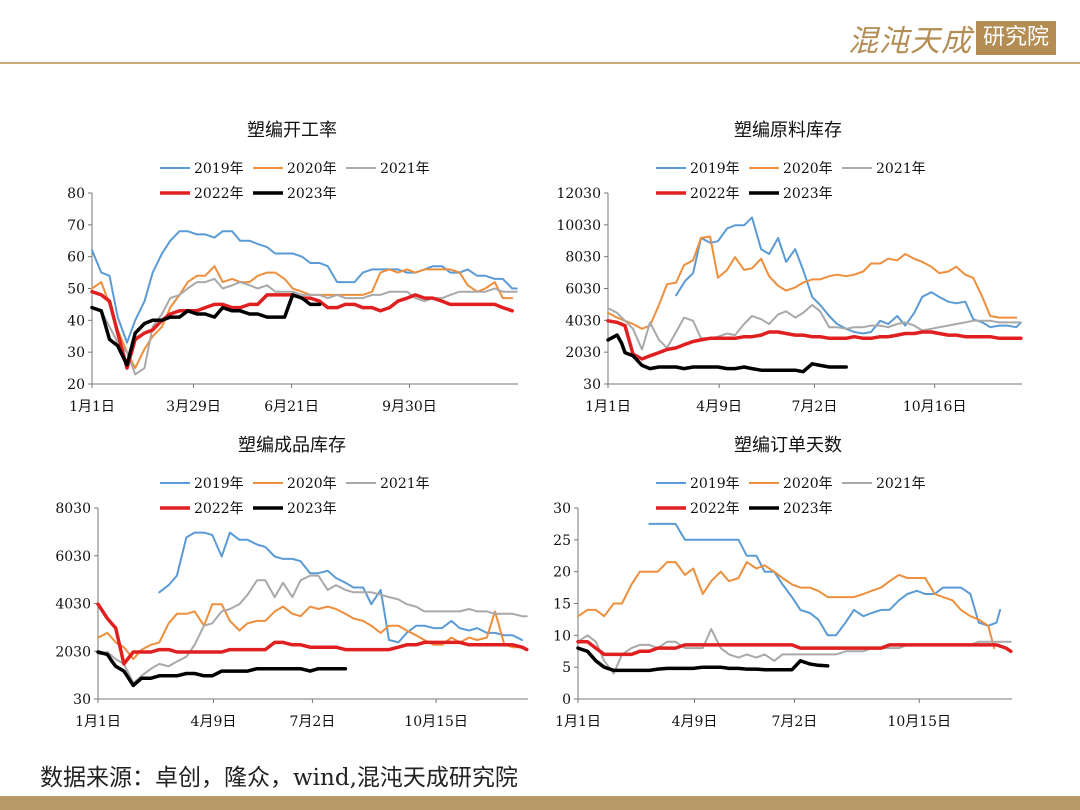  Describe the element at coordinates (562, 605) in the screenshot. I see `y-tick-label: 15` at that location.